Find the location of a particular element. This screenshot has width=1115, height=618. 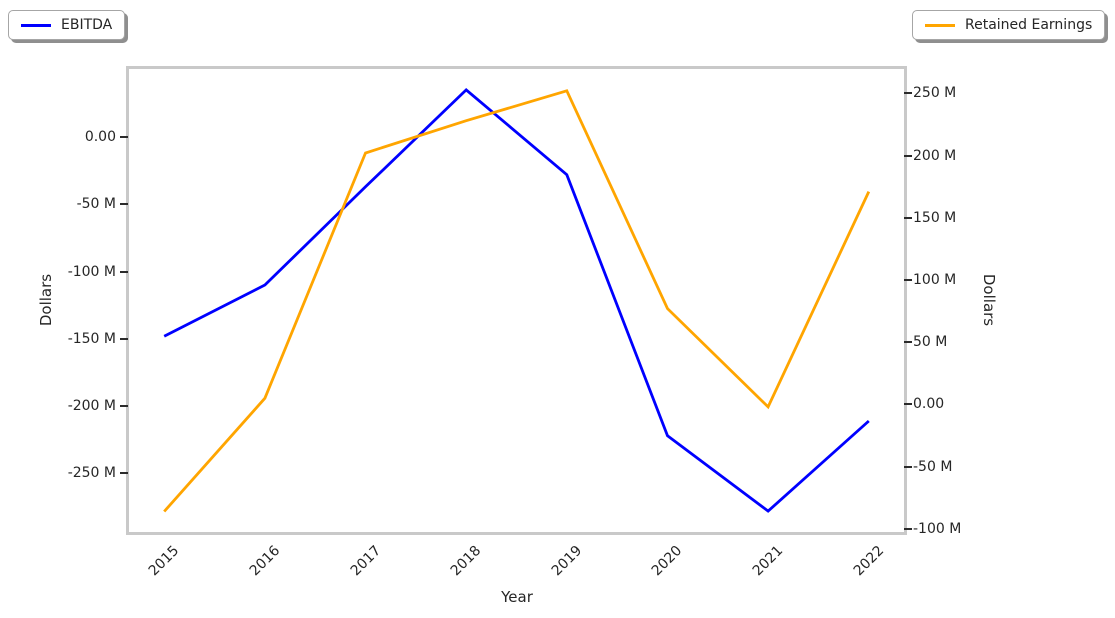

legend-ebitda: EBITDA is located at coordinates (67, 25).